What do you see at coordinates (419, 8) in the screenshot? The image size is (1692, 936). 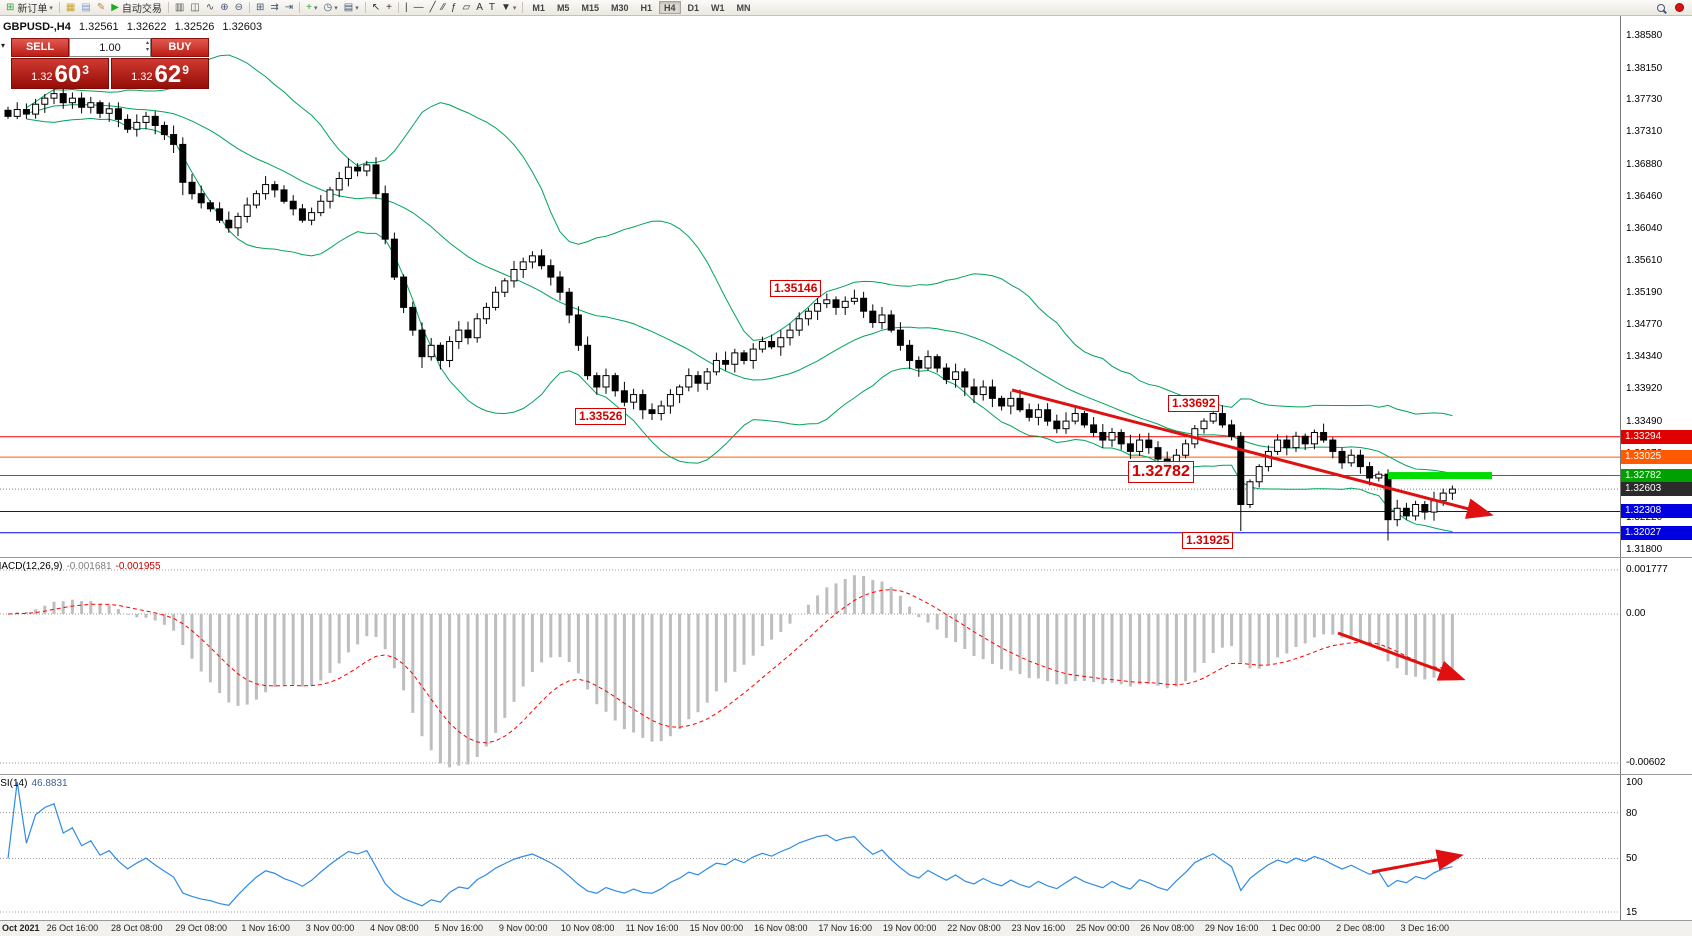 I see `horizontal-line-icon: —` at bounding box center [419, 8].